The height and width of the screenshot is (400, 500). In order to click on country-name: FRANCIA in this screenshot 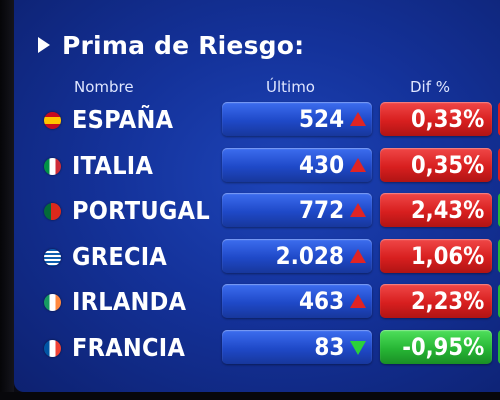, I will do `click(129, 347)`.